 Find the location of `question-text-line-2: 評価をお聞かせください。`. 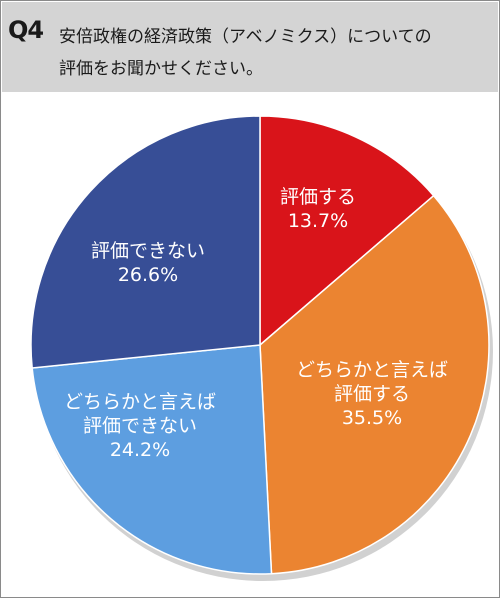

question-text-line-2: 評価をお聞かせください。 is located at coordinates (161, 69).